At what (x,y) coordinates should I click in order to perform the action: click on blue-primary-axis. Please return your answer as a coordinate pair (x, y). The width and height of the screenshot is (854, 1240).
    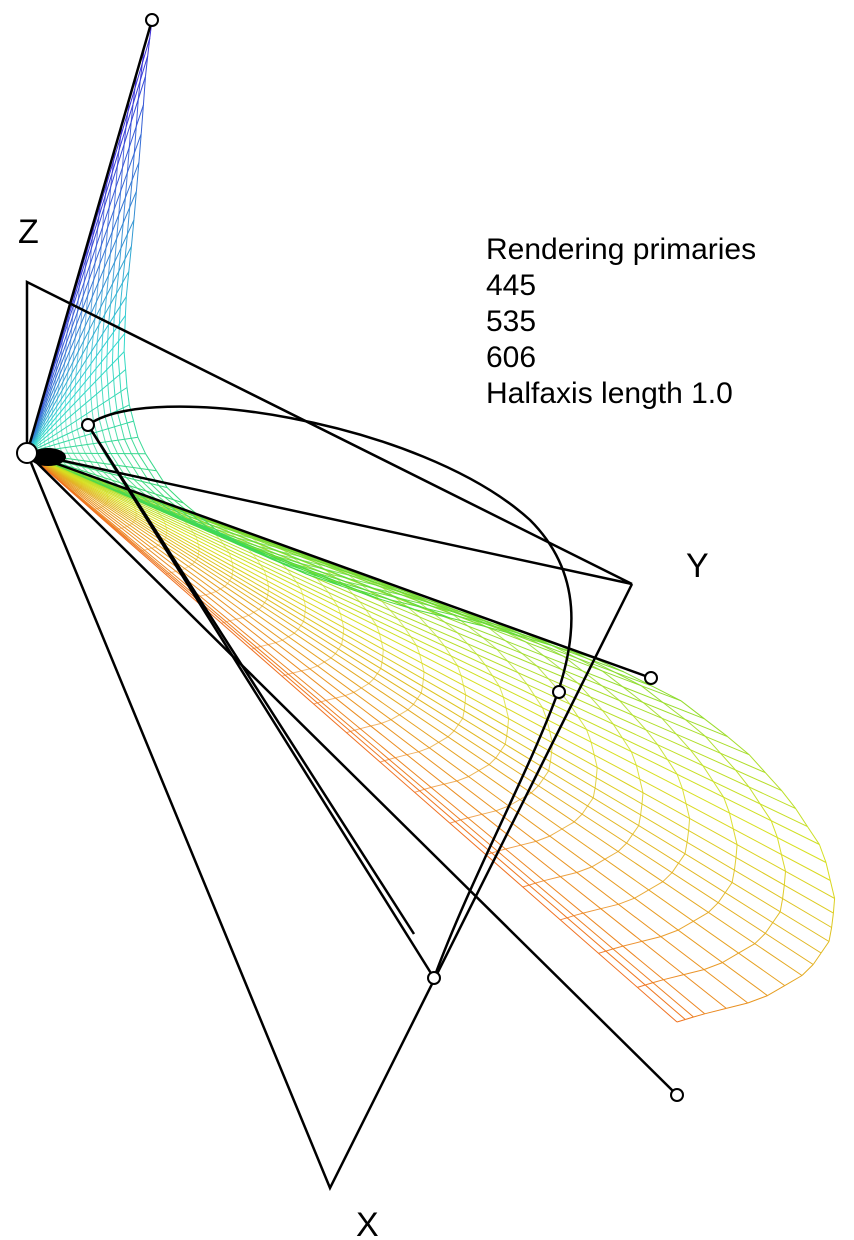
    Looking at the image, I should click on (89, 236).